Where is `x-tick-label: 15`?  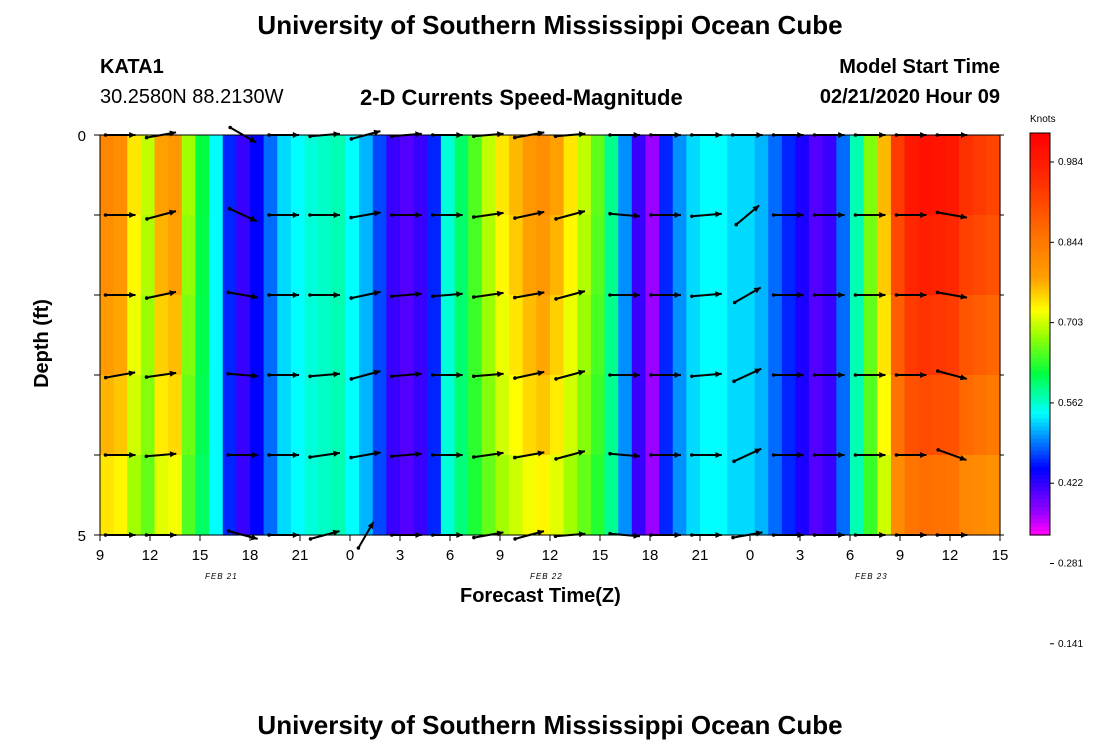
x-tick-label: 15 is located at coordinates (200, 555).